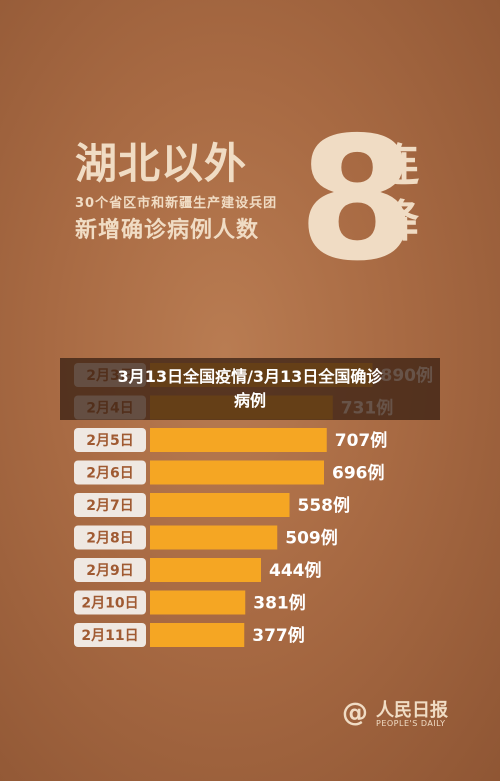 The height and width of the screenshot is (781, 500). I want to click on bar-row: 2月10日 381例, so click(190, 602).